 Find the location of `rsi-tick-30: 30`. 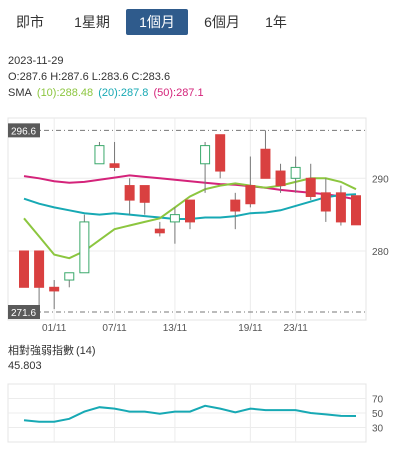

rsi-tick-30: 30 is located at coordinates (378, 429).